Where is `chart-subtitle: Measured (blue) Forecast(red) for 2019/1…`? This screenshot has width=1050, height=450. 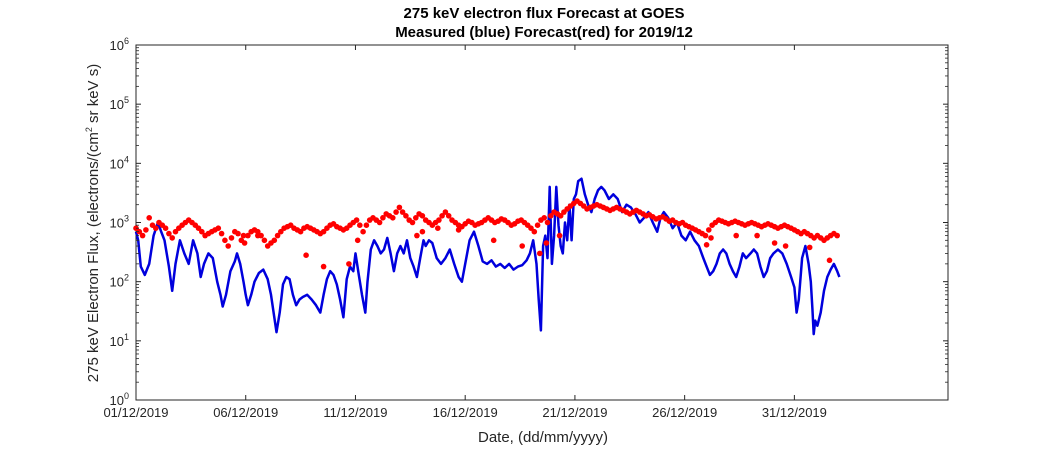
chart-subtitle: Measured (blue) Forecast(red) for 2019/1… is located at coordinates (544, 32).